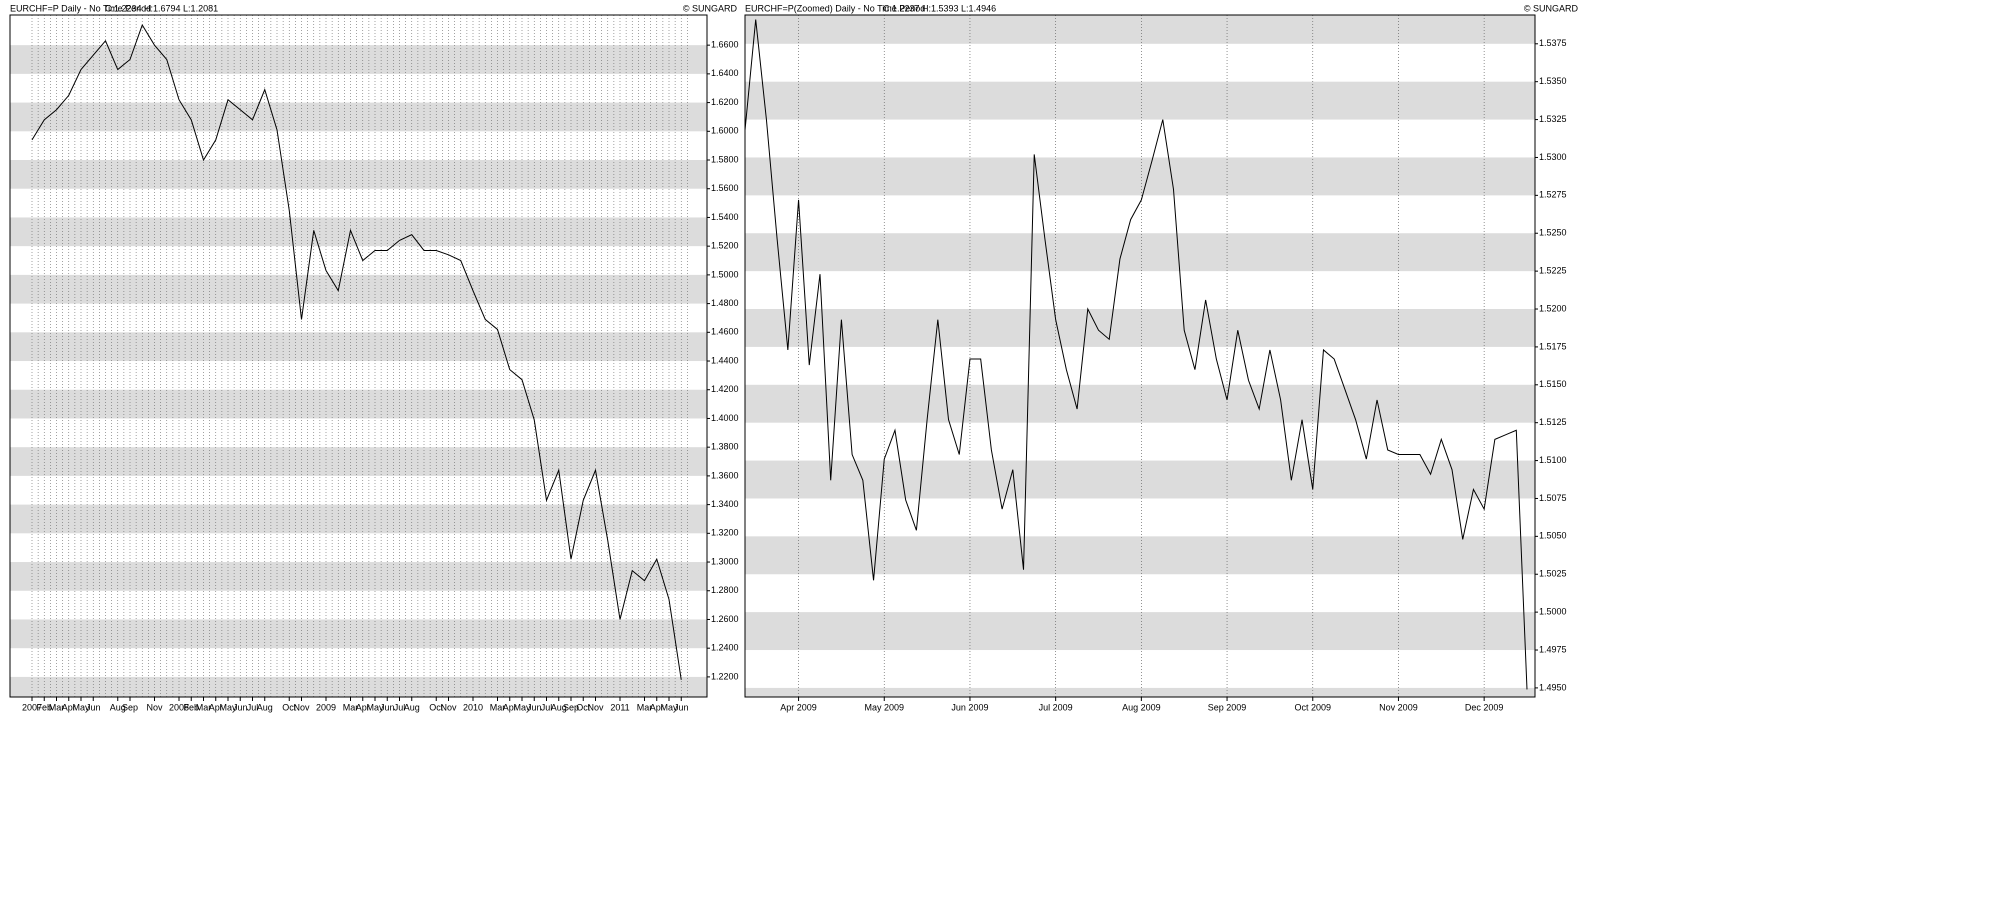 The image size is (1997, 909). I want to click on y-tick-label: 1.4400, so click(725, 360).